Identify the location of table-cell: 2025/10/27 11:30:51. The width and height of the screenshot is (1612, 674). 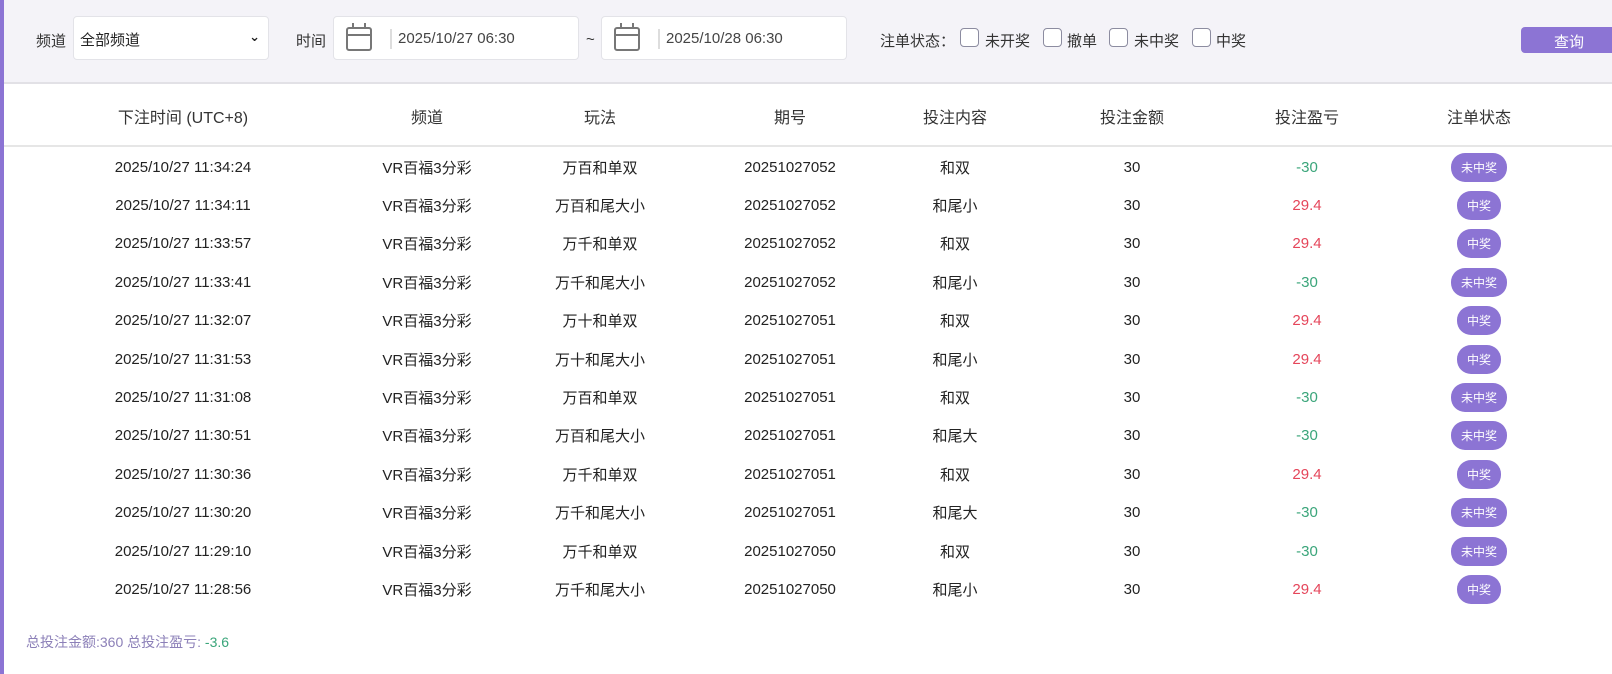
(183, 436).